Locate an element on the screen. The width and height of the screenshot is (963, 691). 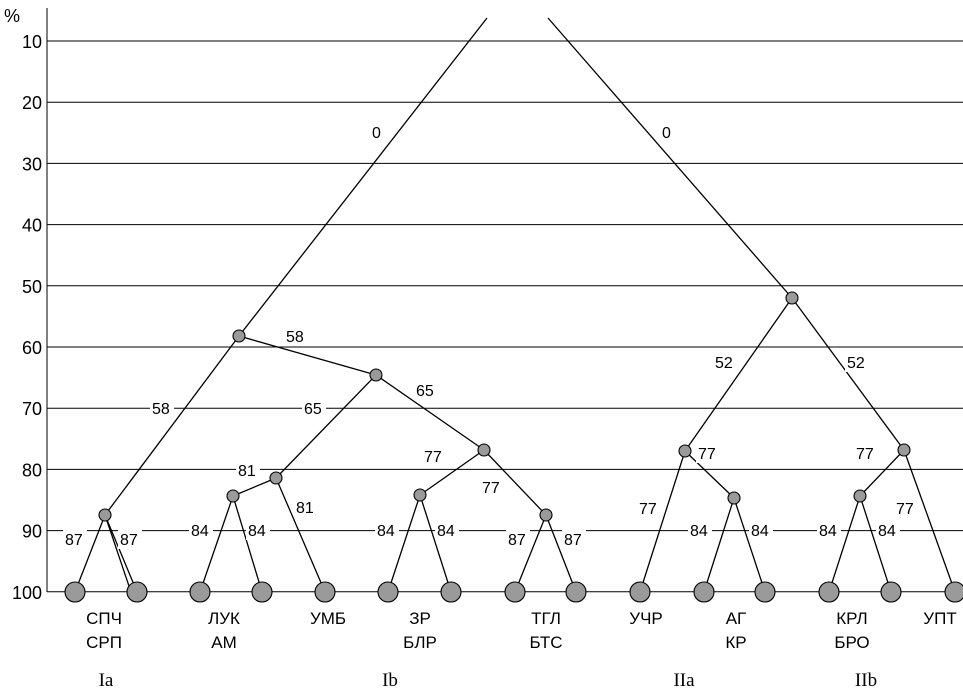
edge-77b-right is located at coordinates (709, 474).